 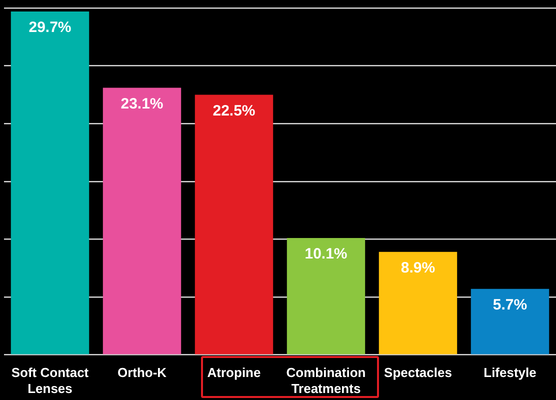 What do you see at coordinates (418, 268) in the screenshot?
I see `data-label: 8.9%` at bounding box center [418, 268].